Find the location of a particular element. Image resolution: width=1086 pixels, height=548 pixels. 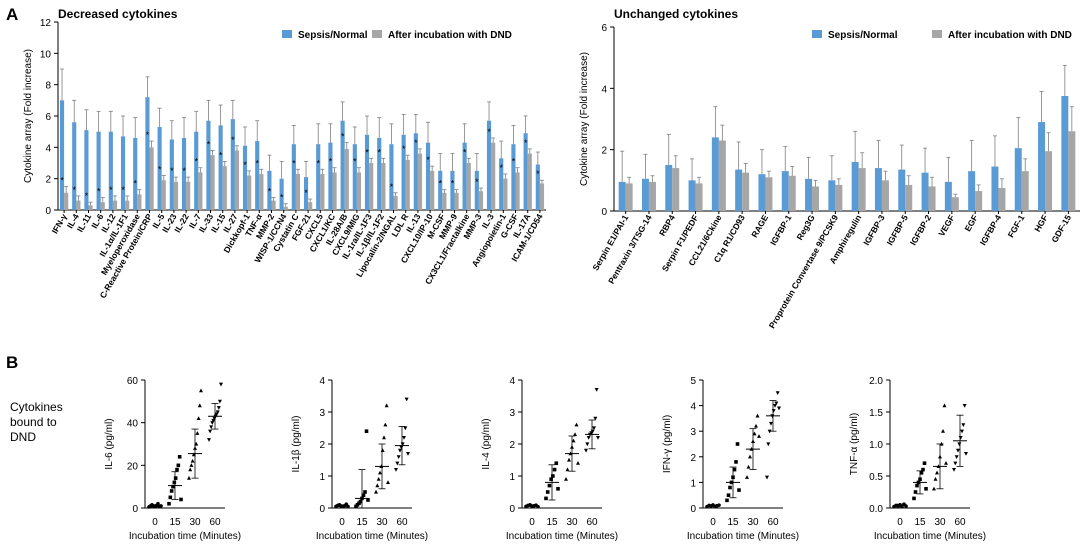

decreased-y-tick-label: 8 is located at coordinates (48, 86).